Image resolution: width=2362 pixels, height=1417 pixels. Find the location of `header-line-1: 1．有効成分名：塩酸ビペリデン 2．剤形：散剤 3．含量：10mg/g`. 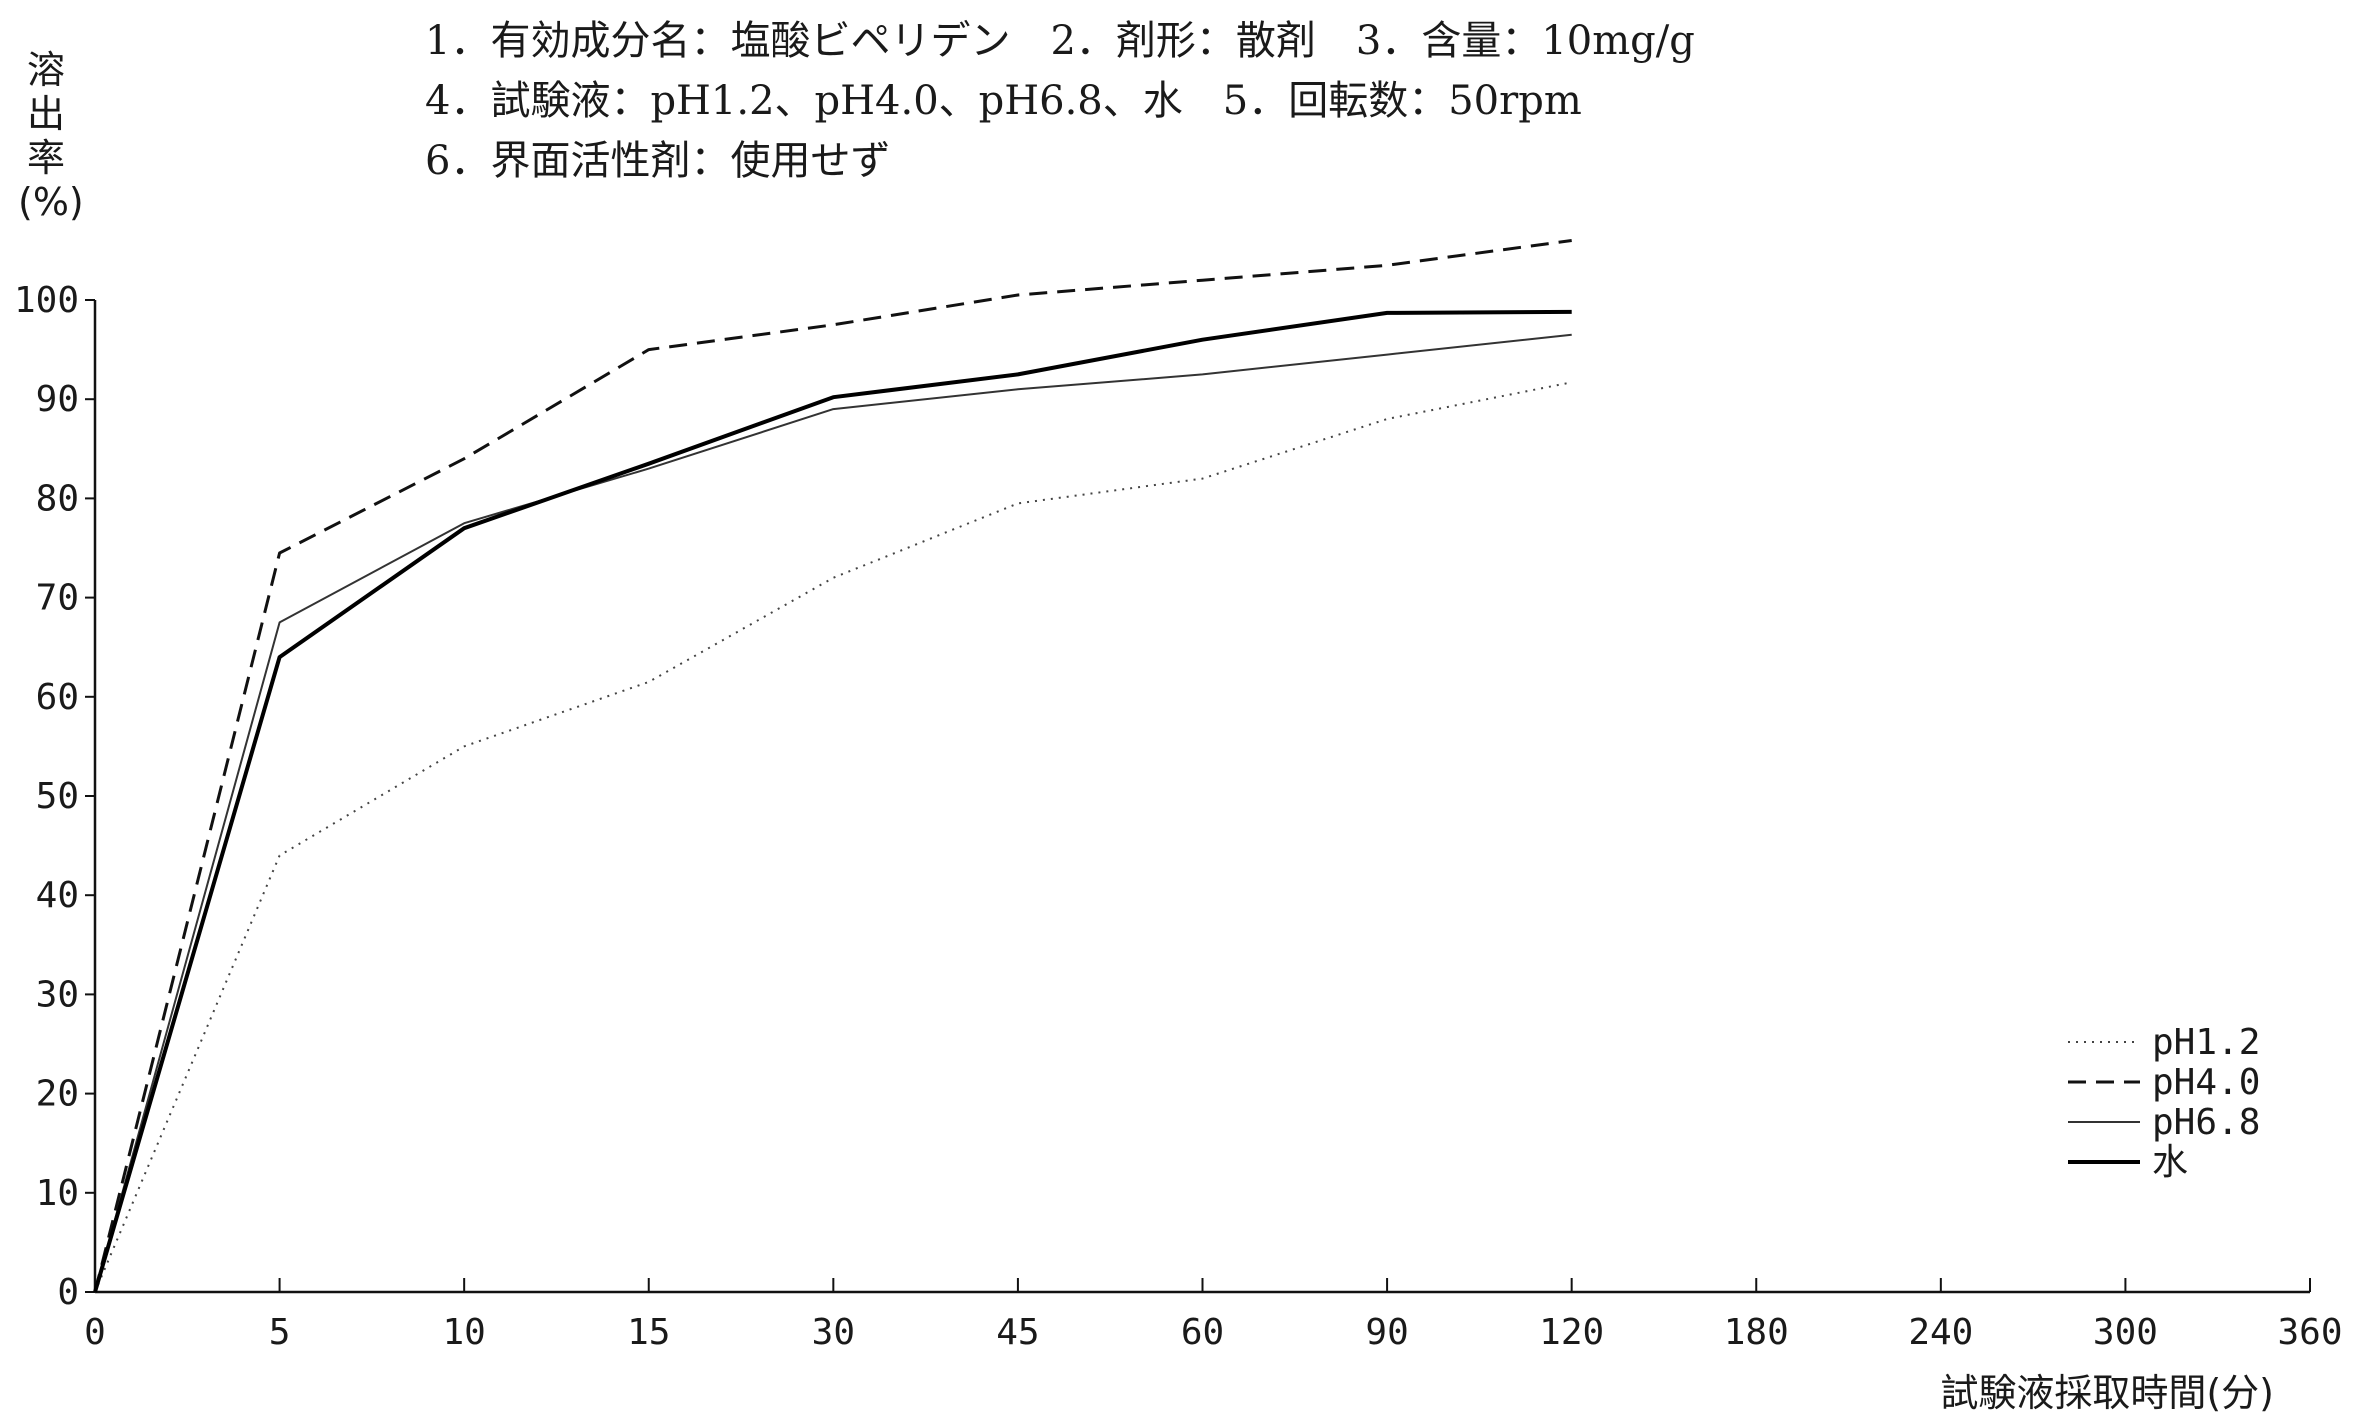

header-line-1: 1．有効成分名：塩酸ビペリデン 2．剤形：散剤 3．含量：10mg/g is located at coordinates (1060, 41).